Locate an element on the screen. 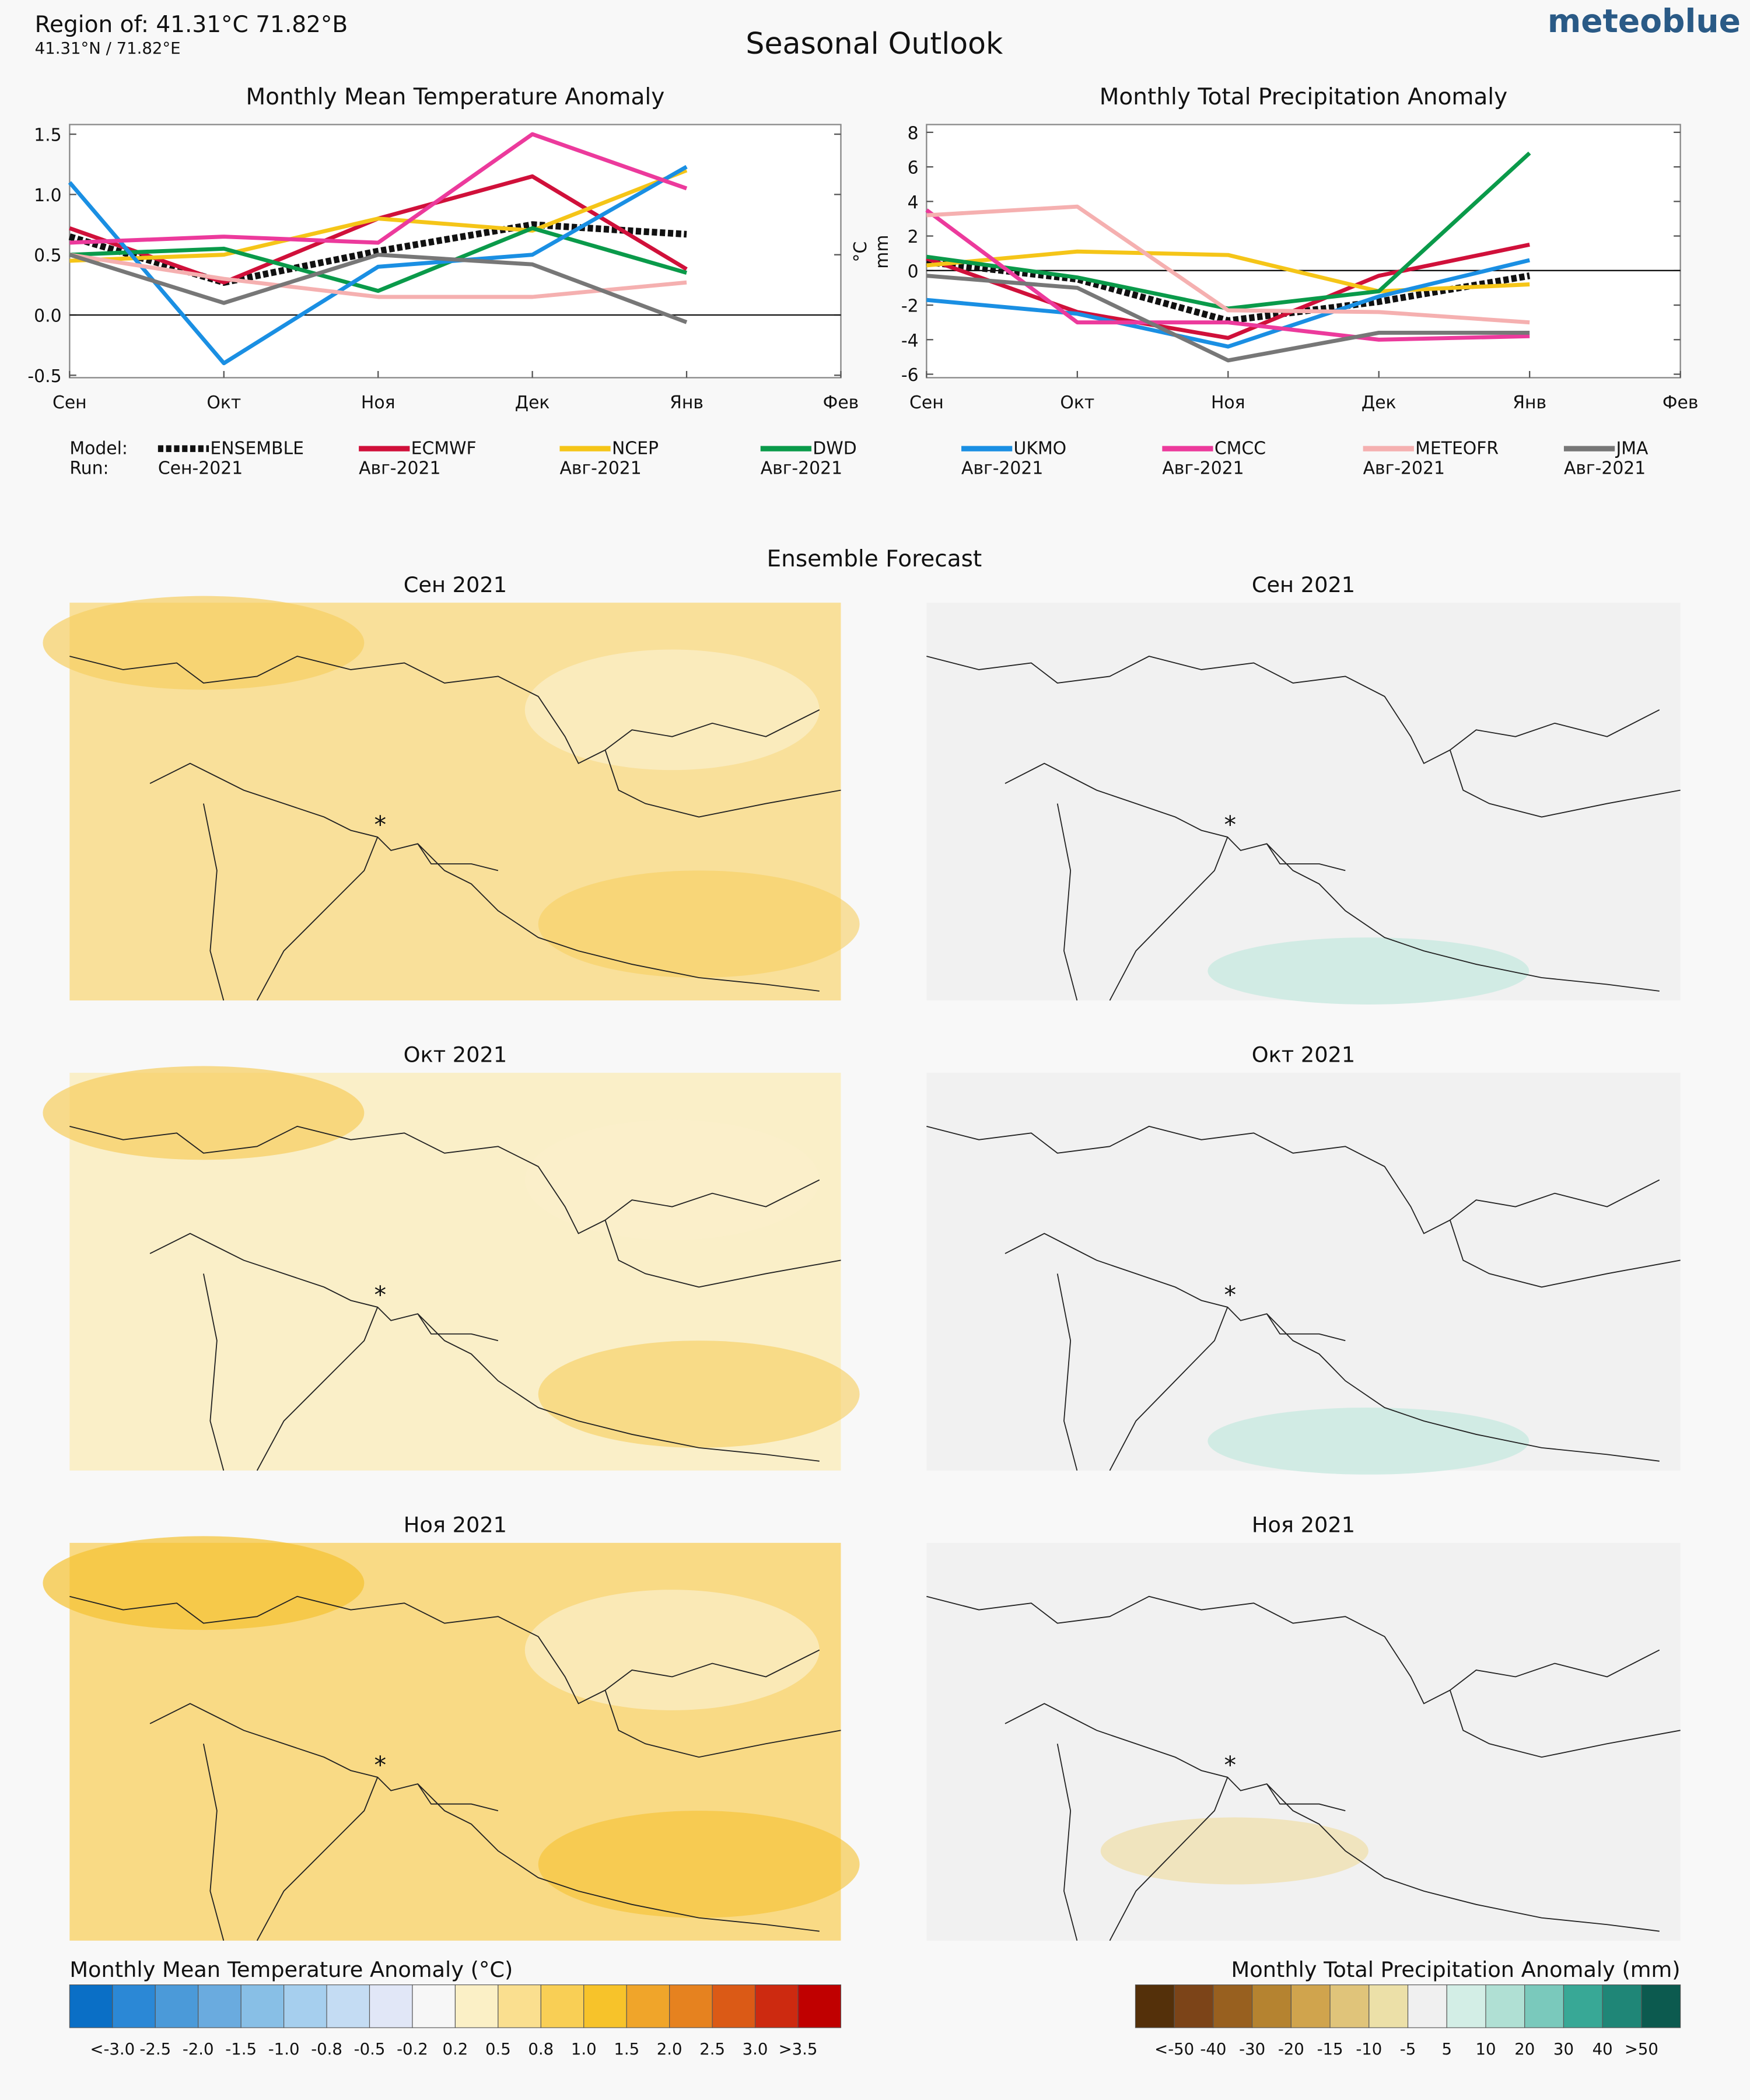  y-tick-label: 2 is located at coordinates (914, 237).